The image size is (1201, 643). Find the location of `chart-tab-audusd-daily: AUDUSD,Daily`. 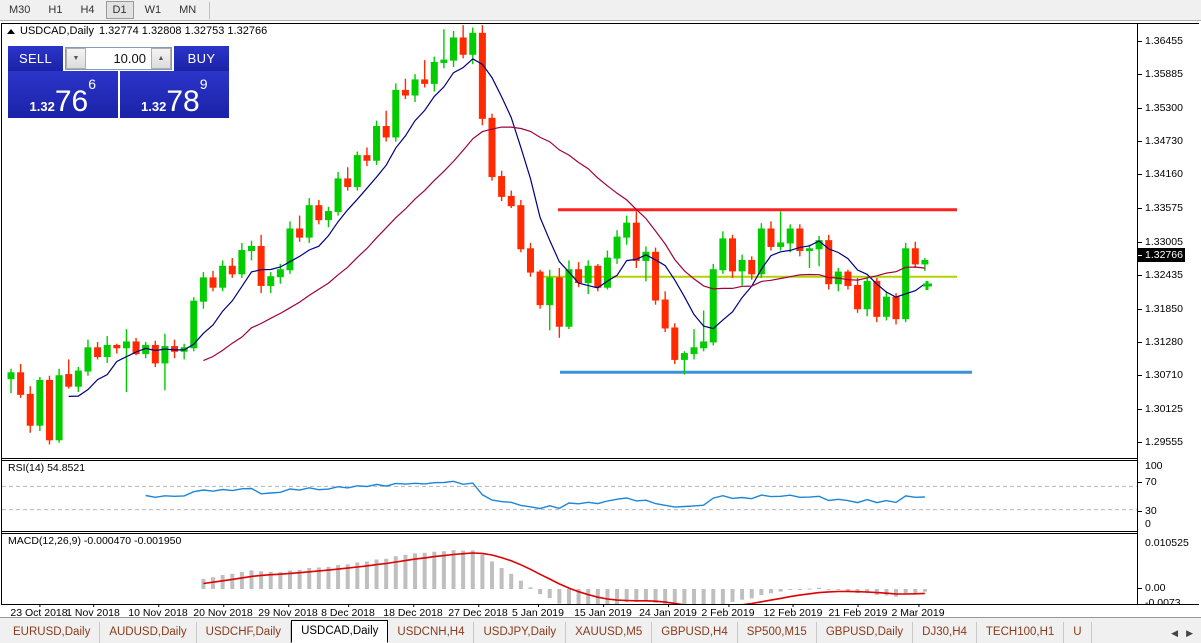

chart-tab-audusd-daily: AUDUSD,Daily is located at coordinates (148, 632).